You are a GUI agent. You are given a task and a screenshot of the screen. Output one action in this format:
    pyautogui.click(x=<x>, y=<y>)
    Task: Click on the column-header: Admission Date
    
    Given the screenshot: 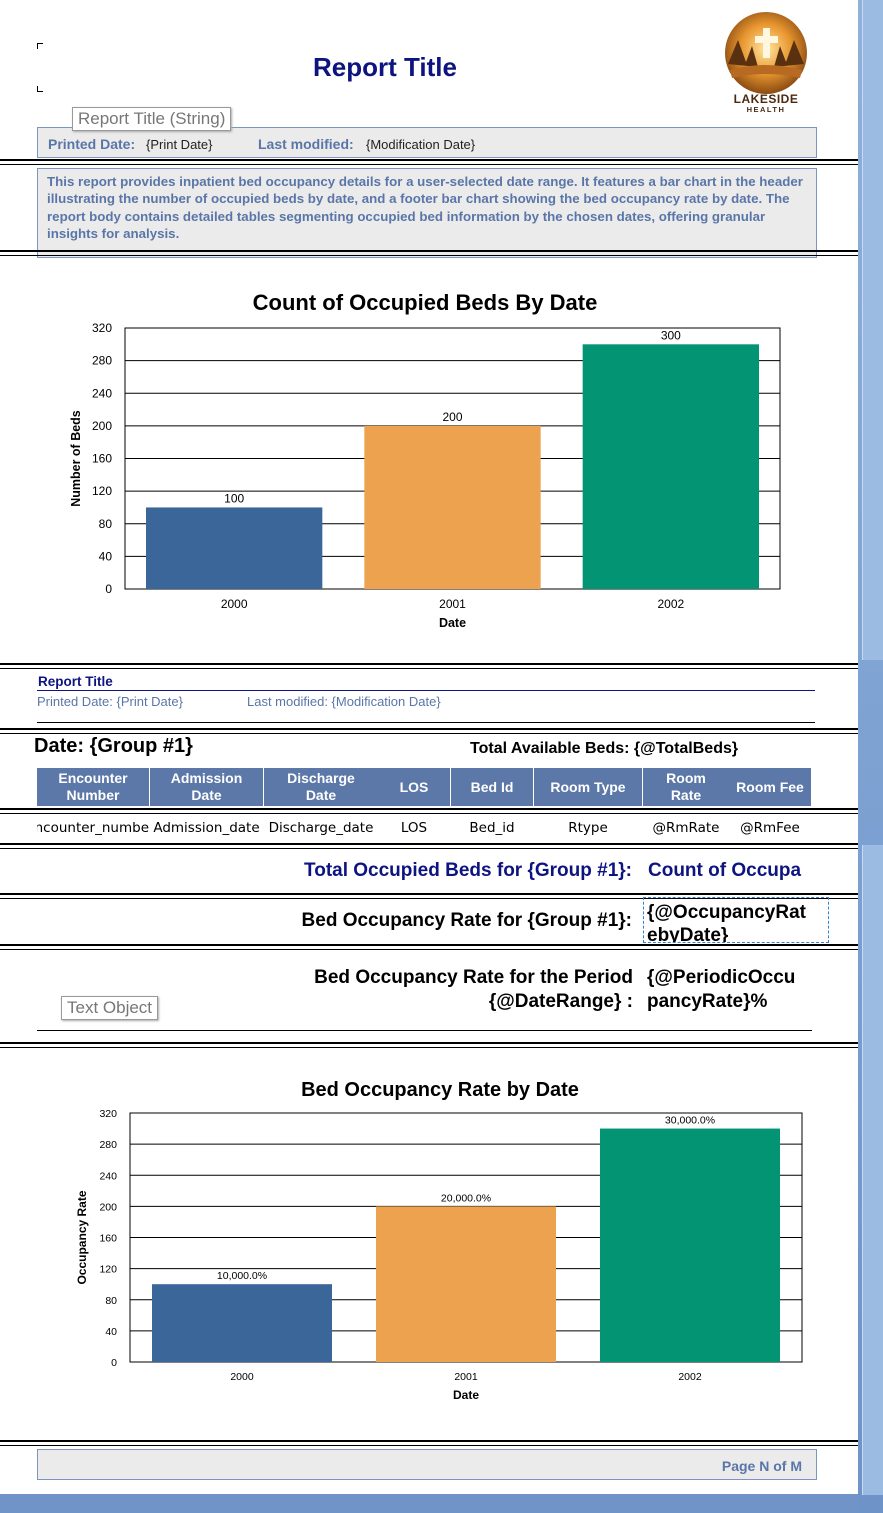 What is the action you would take?
    pyautogui.click(x=206, y=787)
    